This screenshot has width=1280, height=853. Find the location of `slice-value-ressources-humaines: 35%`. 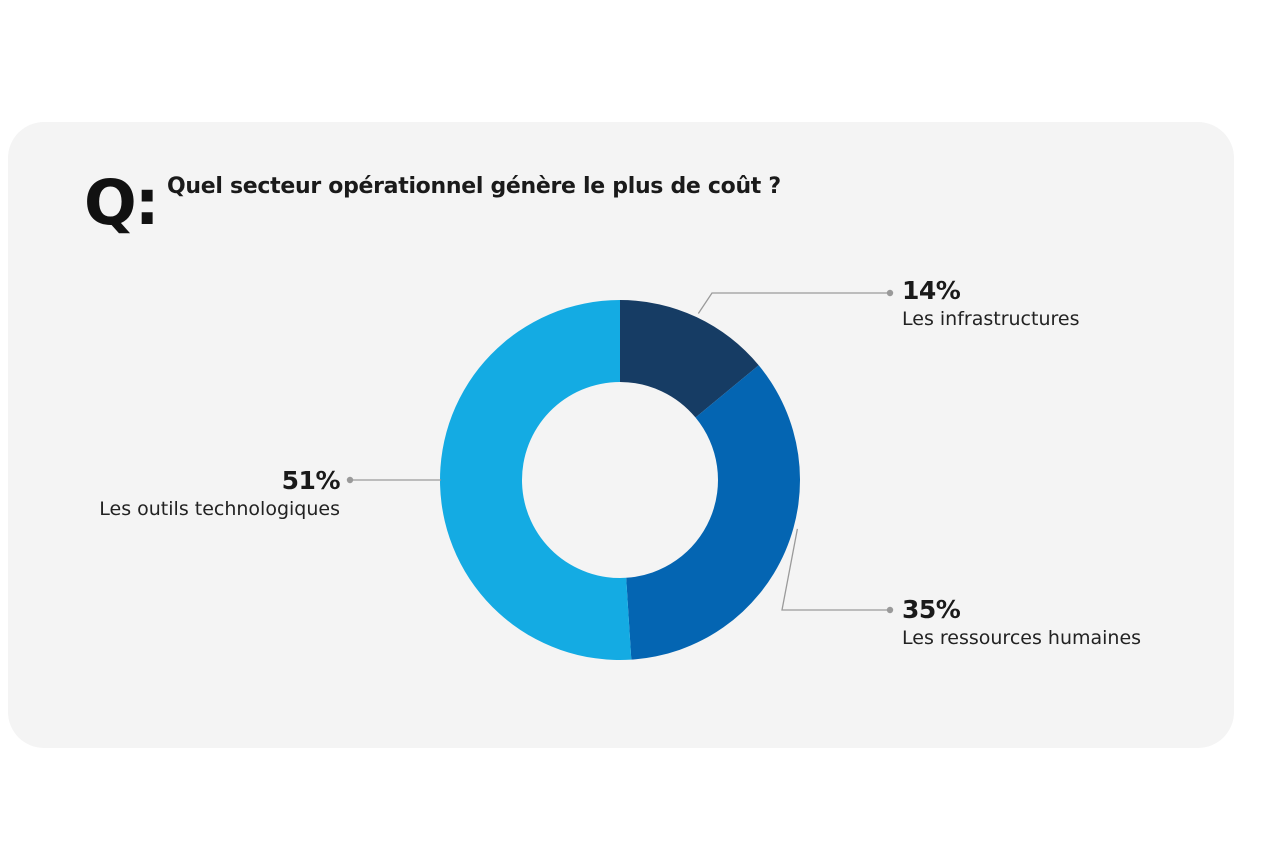

slice-value-ressources-humaines: 35% is located at coordinates (931, 609).